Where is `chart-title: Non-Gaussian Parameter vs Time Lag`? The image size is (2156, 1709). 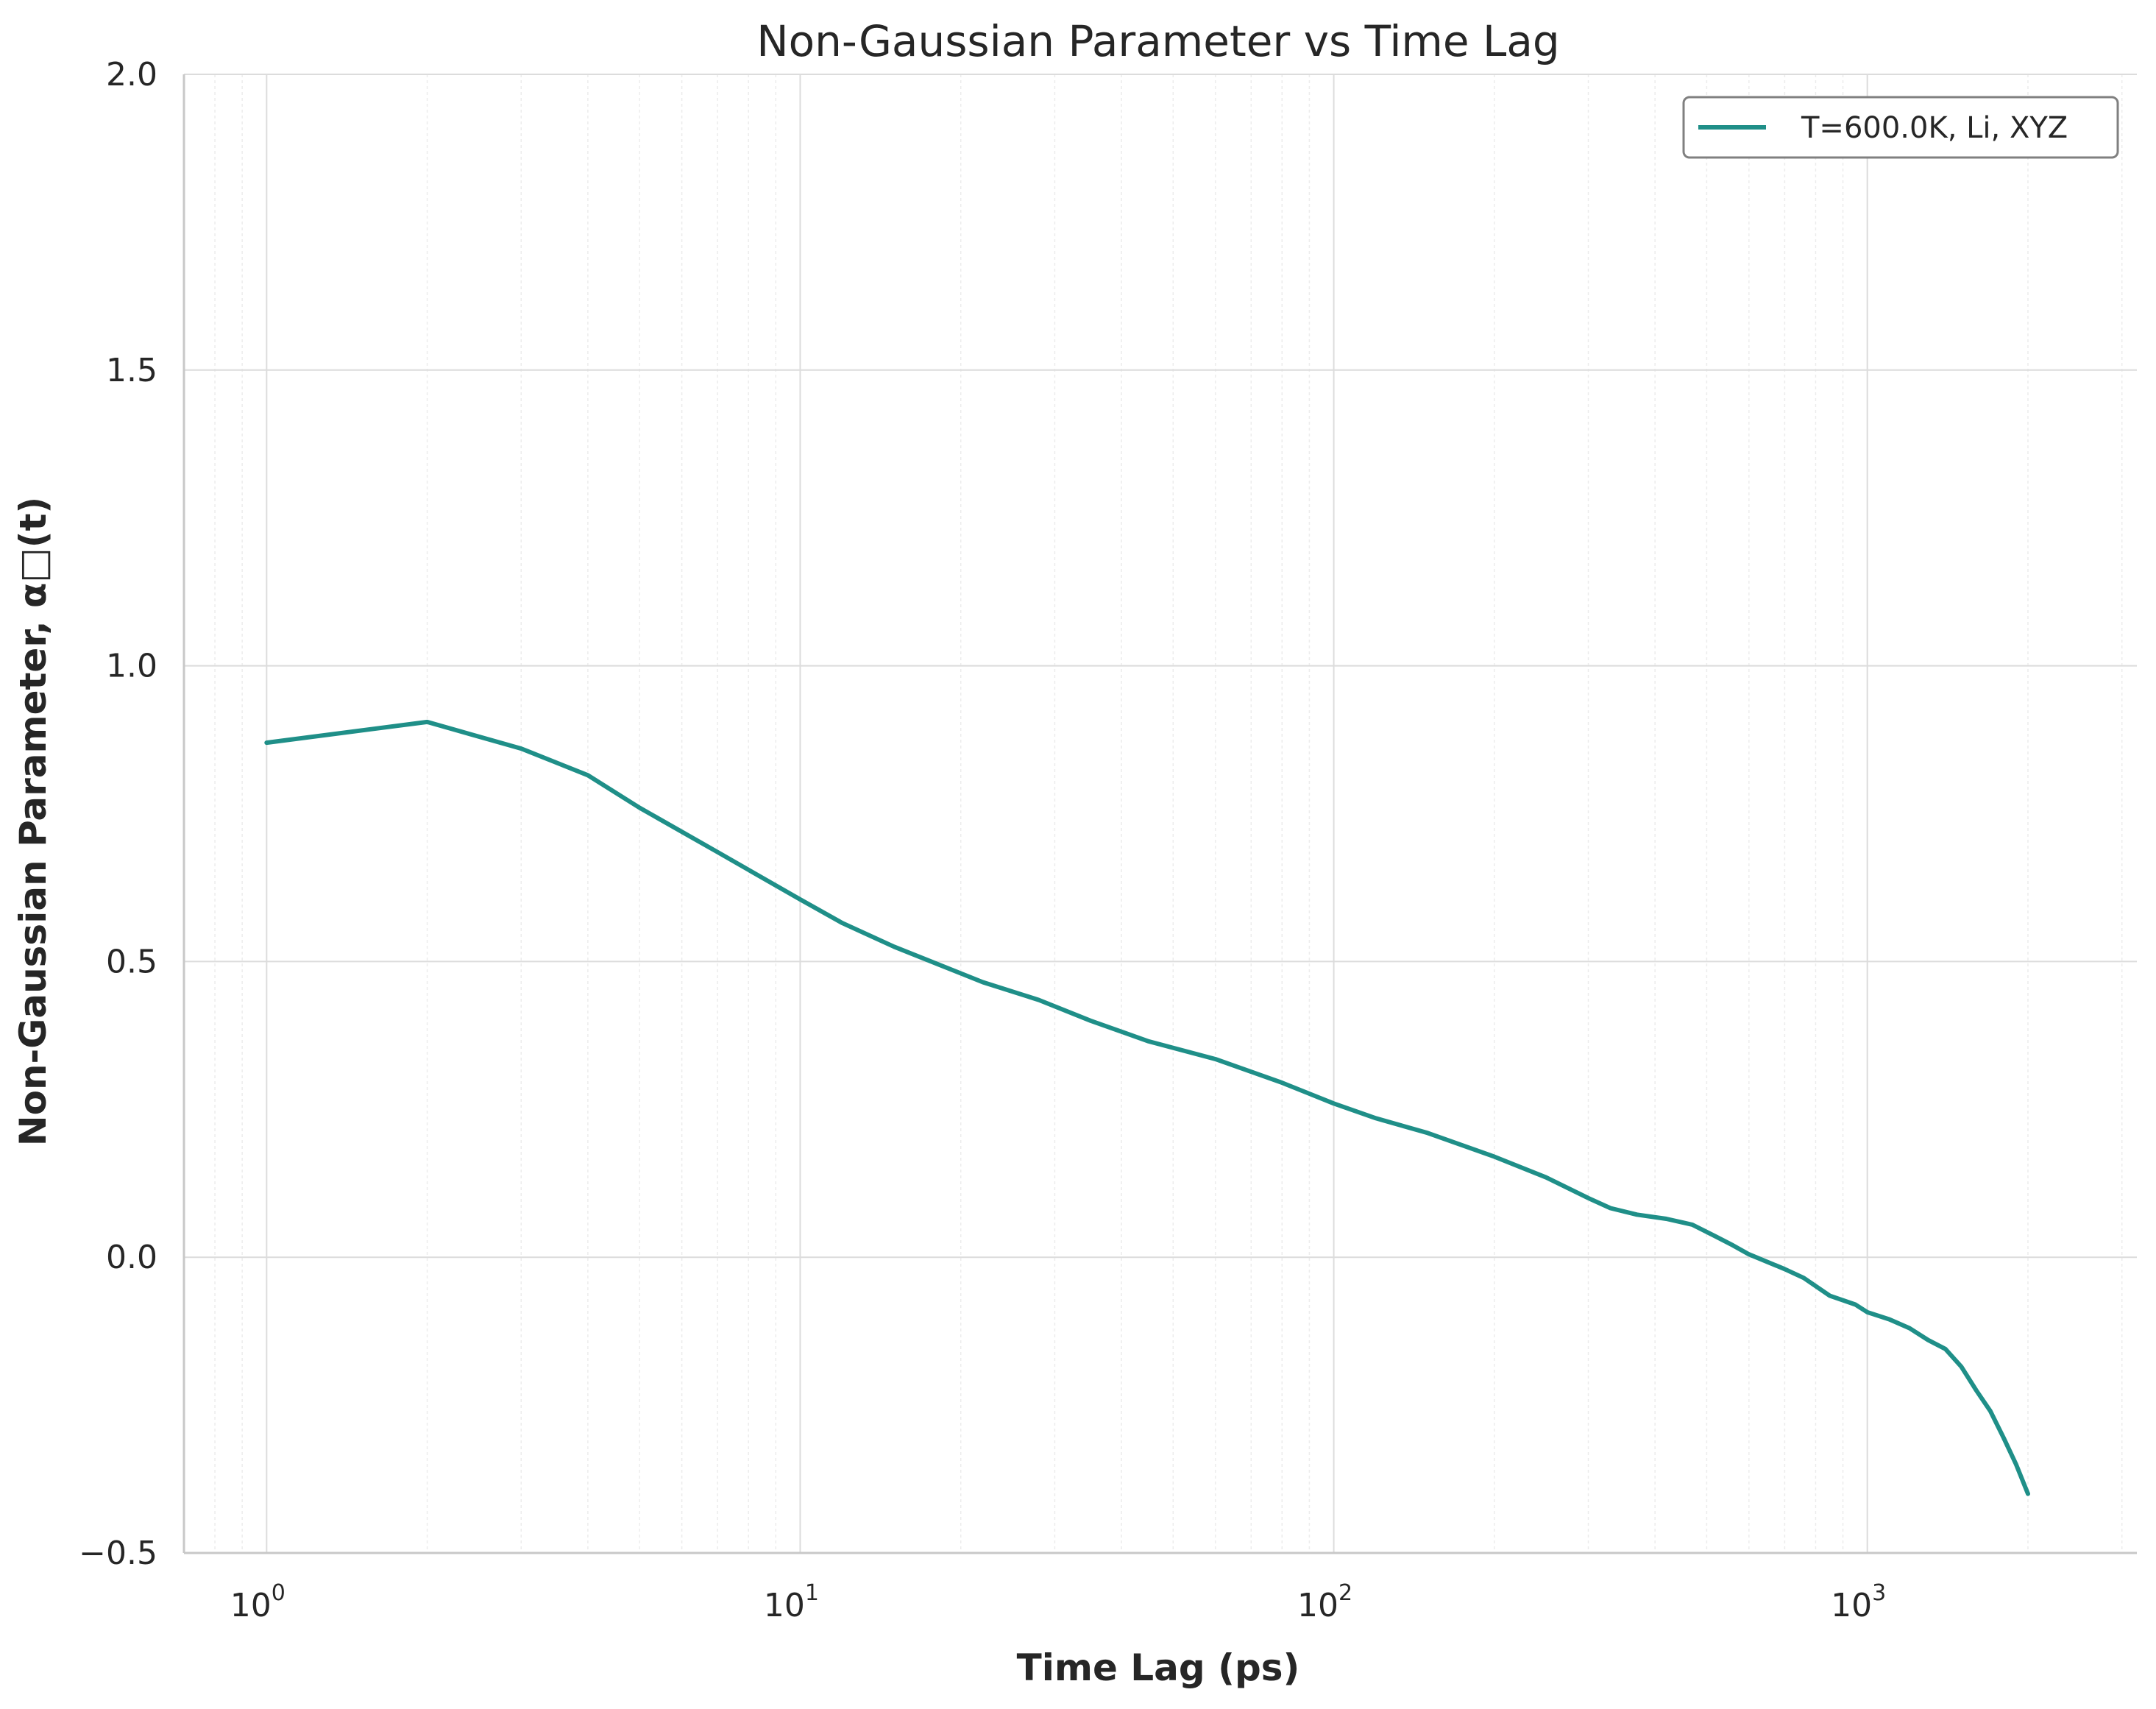 chart-title: Non-Gaussian Parameter vs Time Lag is located at coordinates (1157, 41).